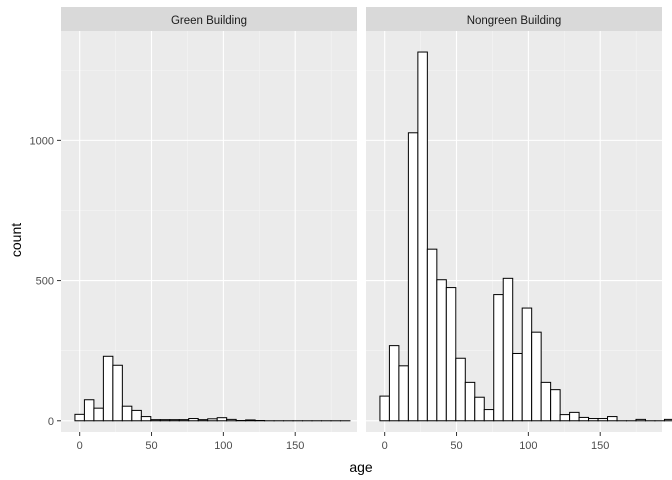 The image size is (672, 480). Describe the element at coordinates (212, 388) in the screenshot. I see `histogram-bars` at that location.